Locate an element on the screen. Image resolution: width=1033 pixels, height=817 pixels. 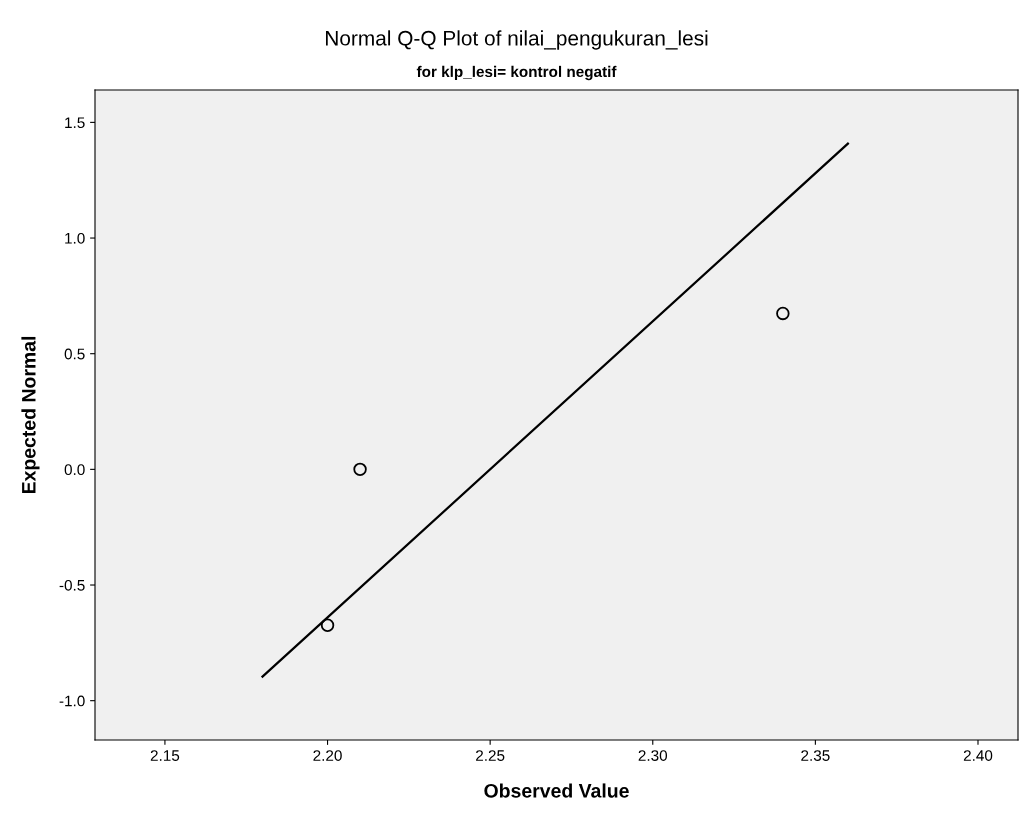
x-tick-label: 2.30 is located at coordinates (653, 755).